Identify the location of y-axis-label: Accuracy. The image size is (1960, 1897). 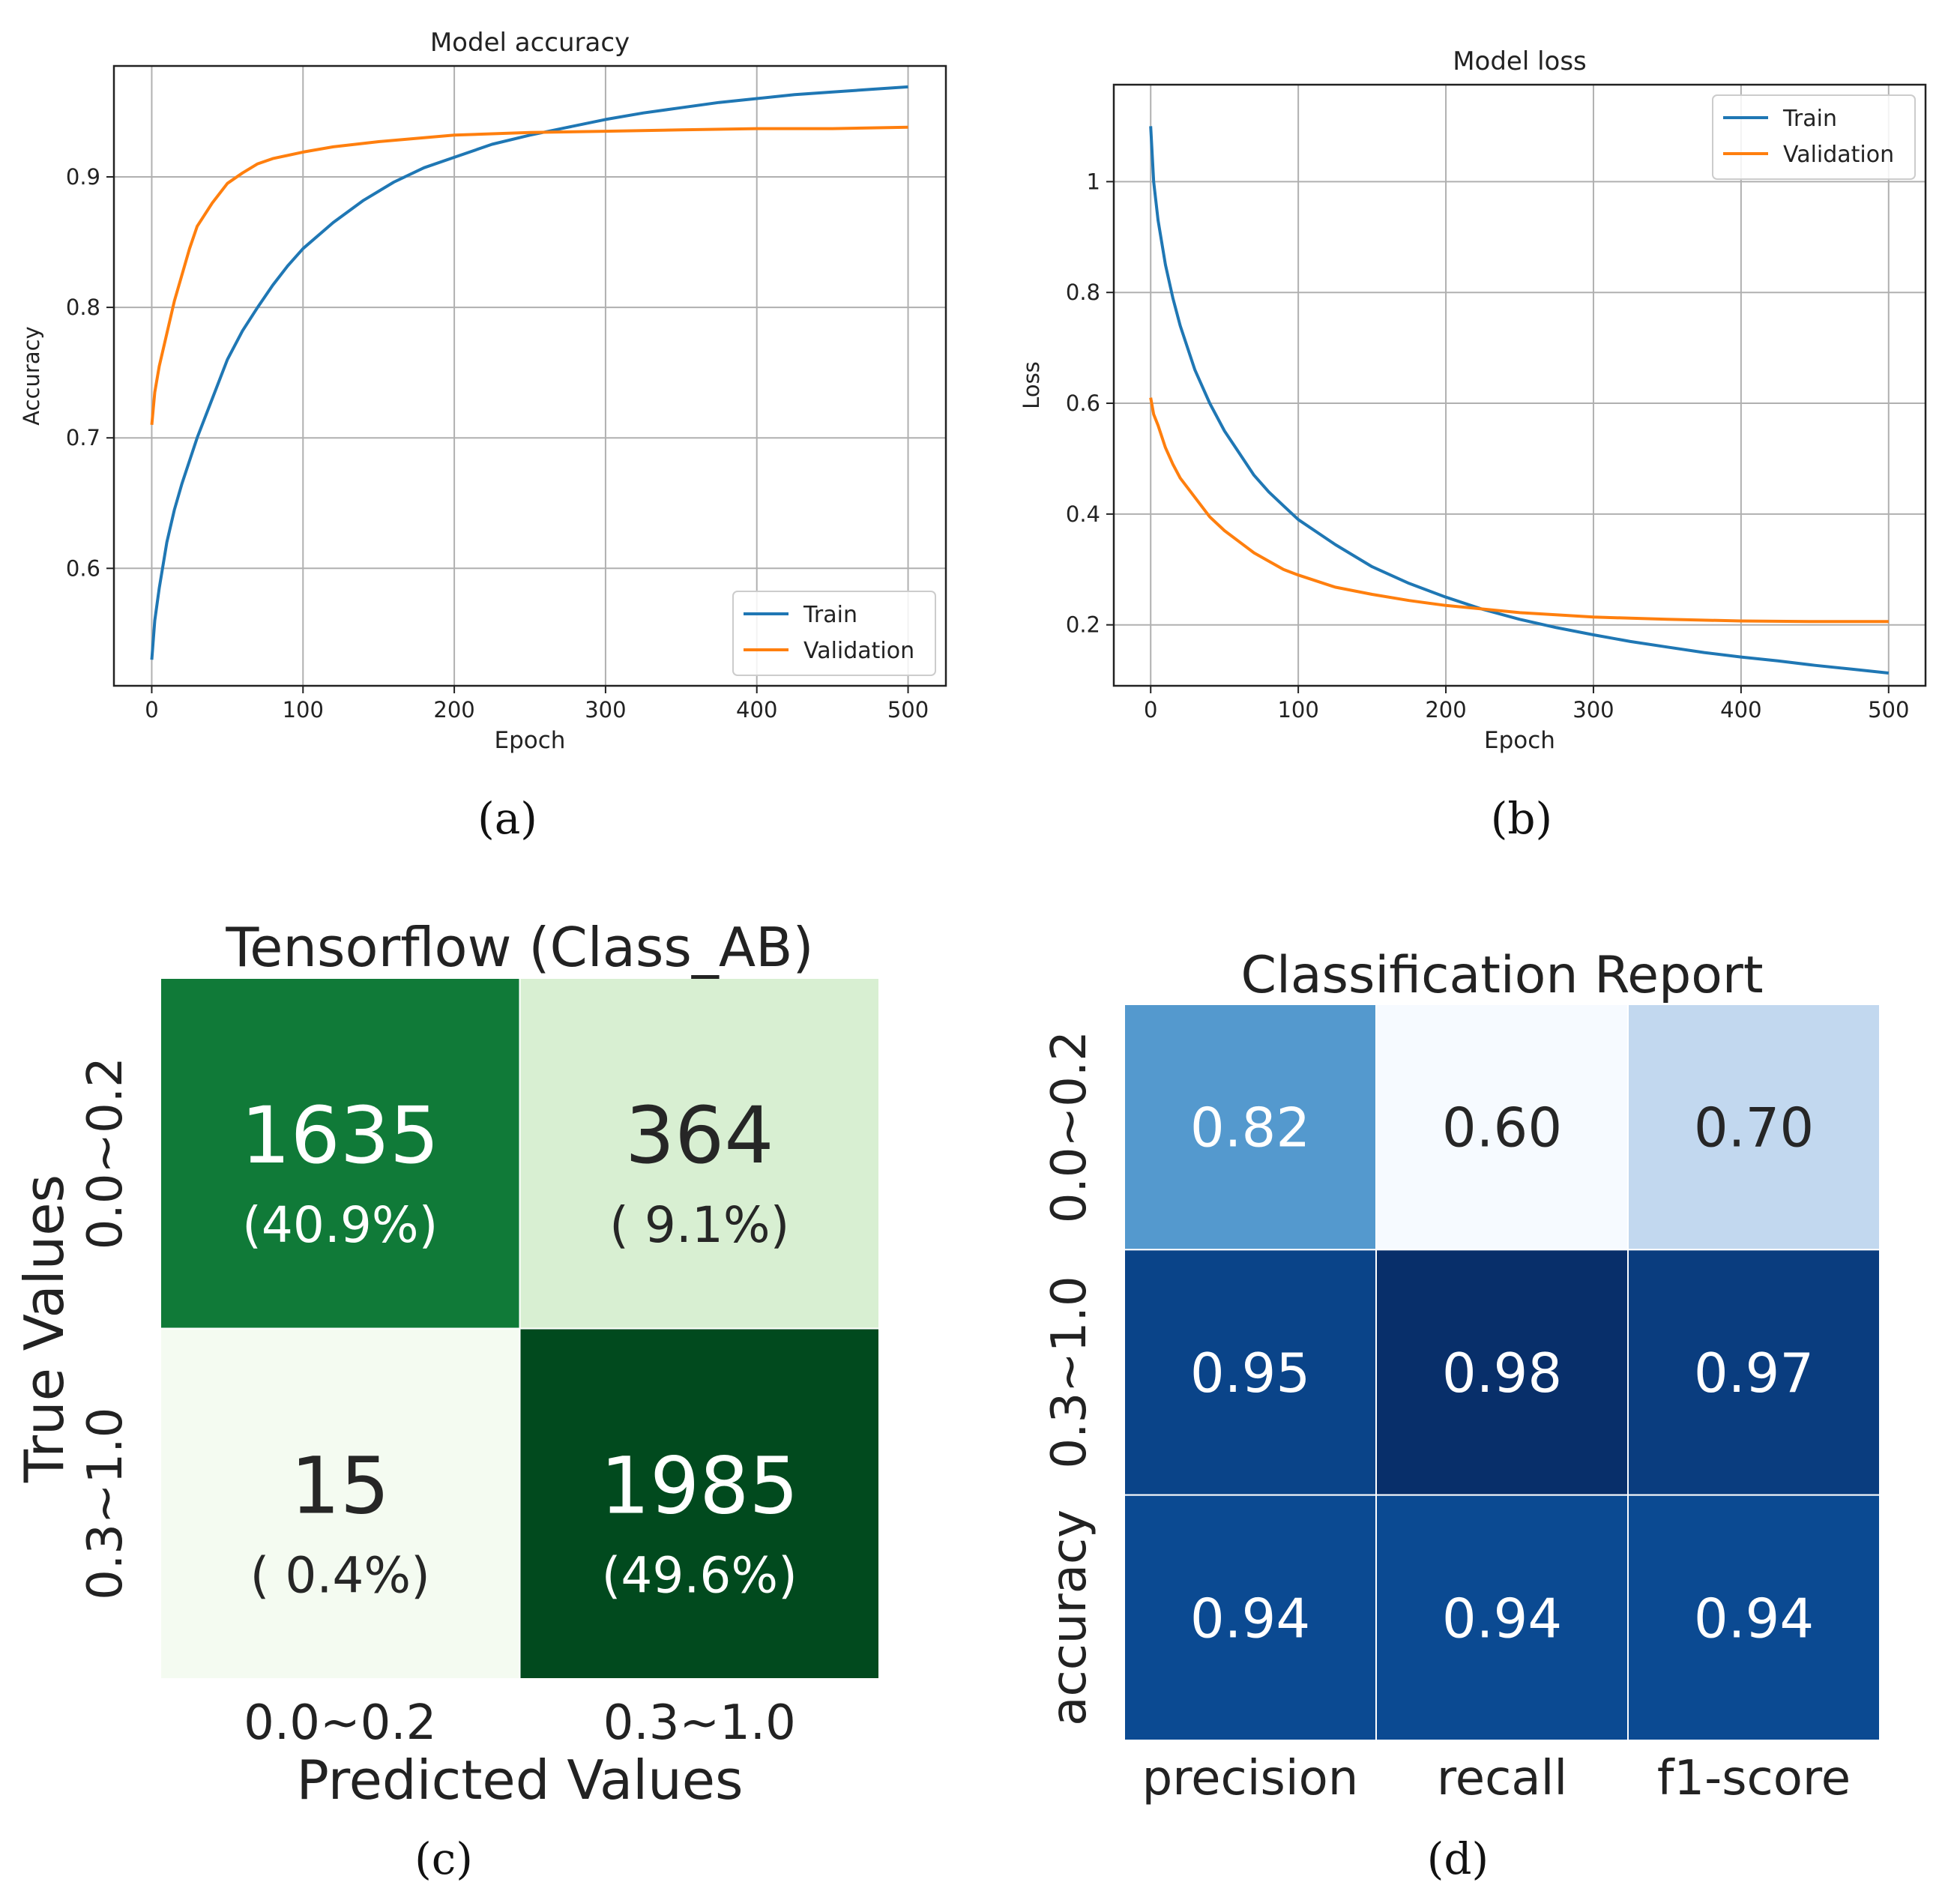
(31, 375).